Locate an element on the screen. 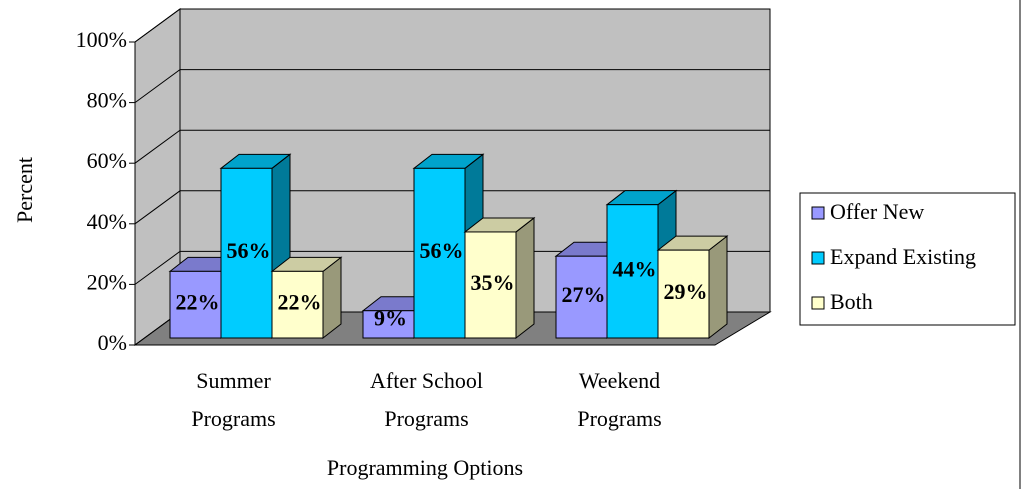 The image size is (1025, 489). value-label: 9% is located at coordinates (390, 317).